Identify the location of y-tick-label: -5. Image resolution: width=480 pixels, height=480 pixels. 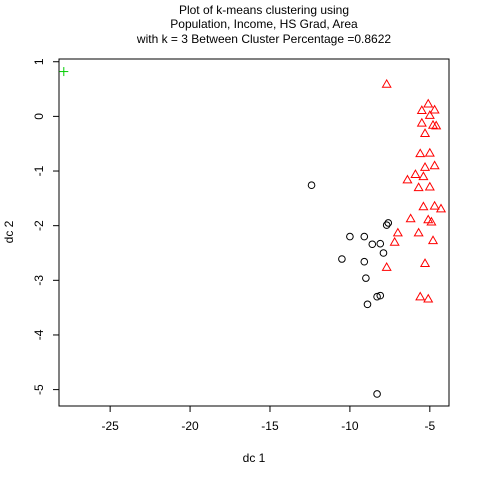
(39, 389).